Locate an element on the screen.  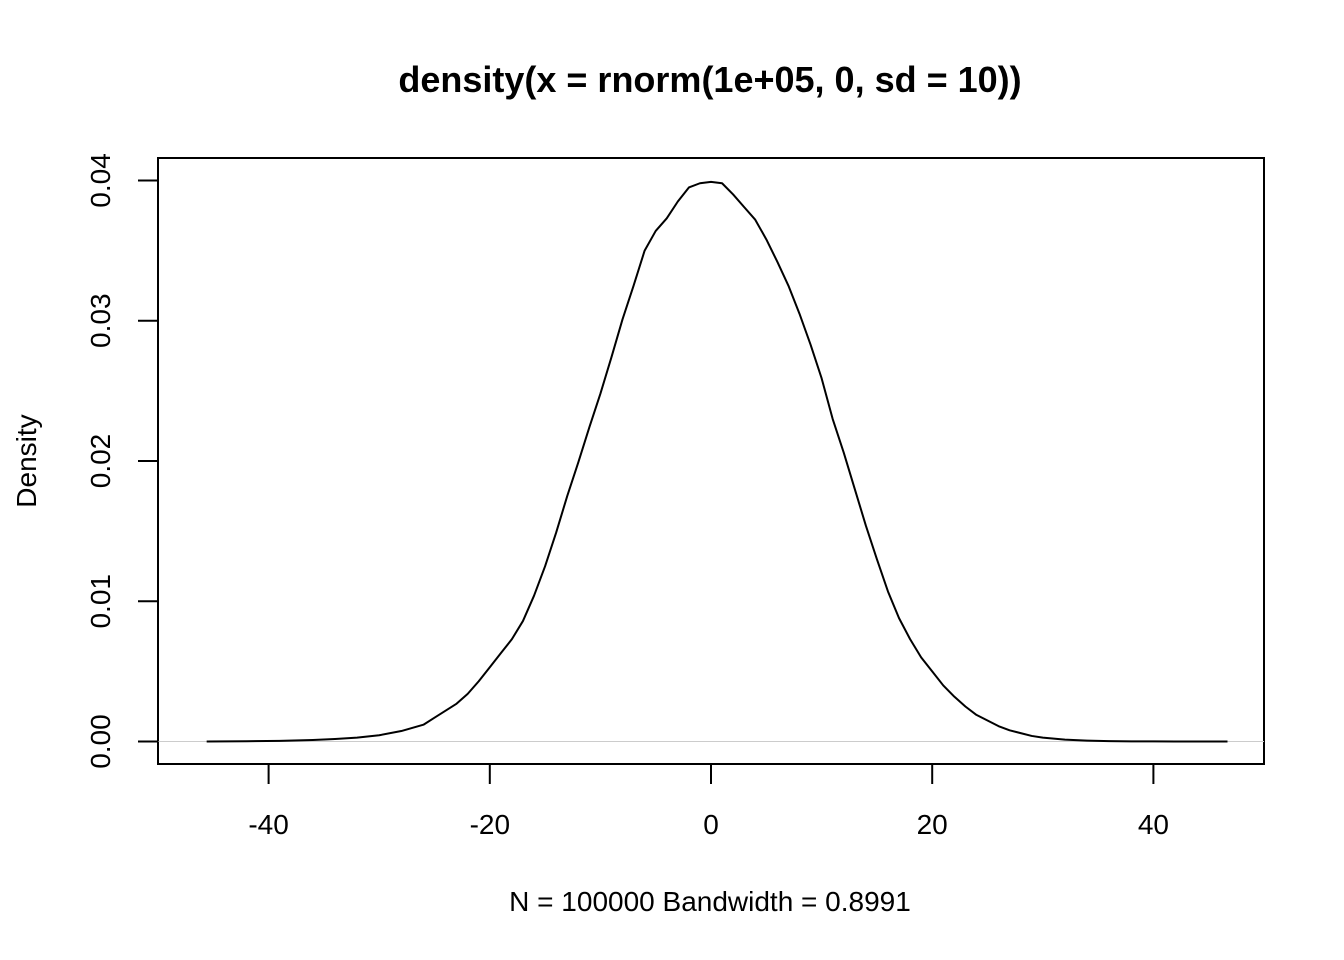
x-tick-label: 20 is located at coordinates (932, 824).